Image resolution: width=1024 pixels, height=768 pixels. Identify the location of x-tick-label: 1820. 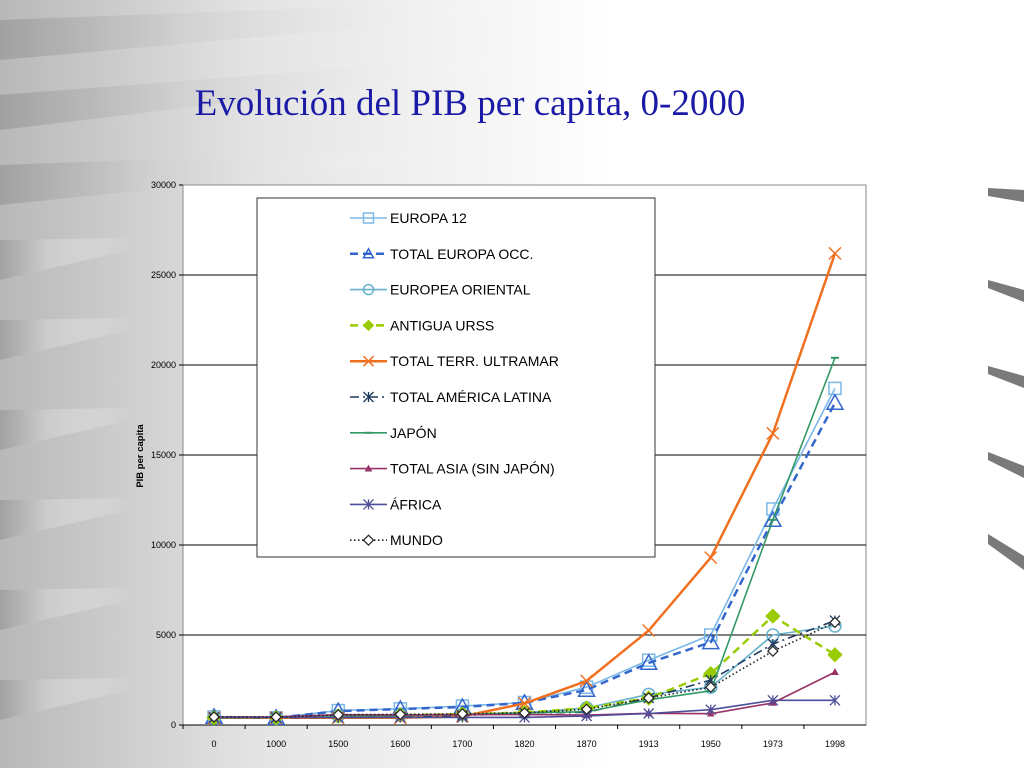
(524, 744).